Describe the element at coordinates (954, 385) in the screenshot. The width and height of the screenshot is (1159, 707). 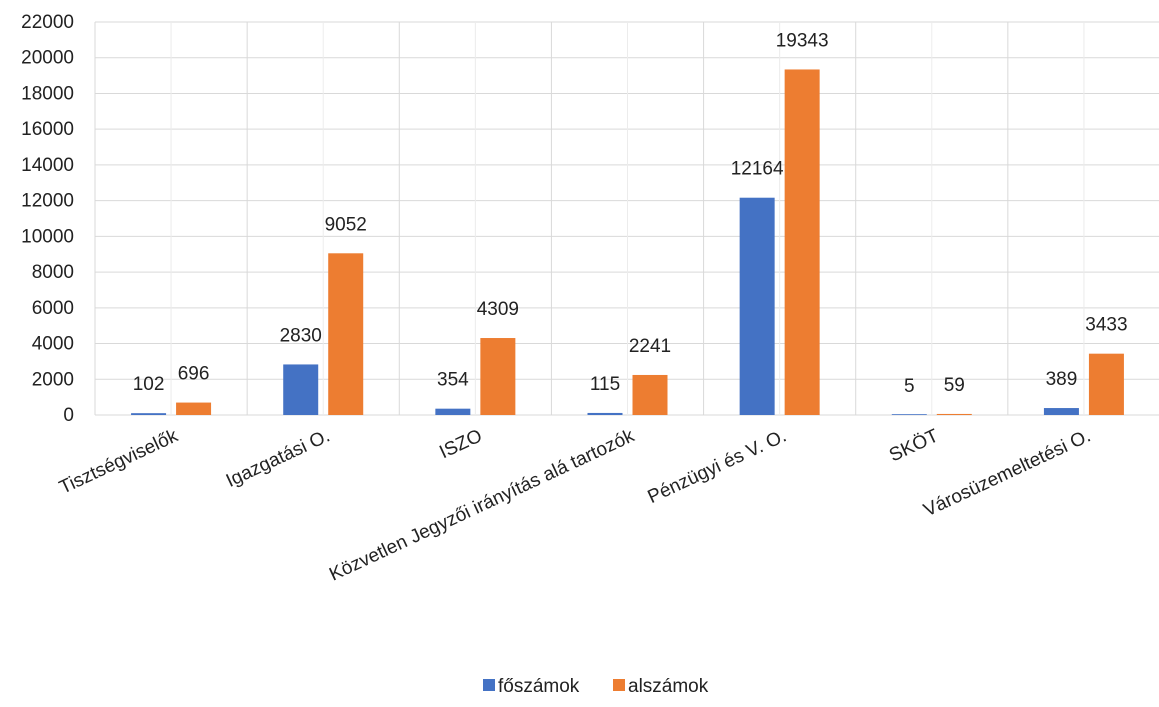
I see `data-label: 59` at that location.